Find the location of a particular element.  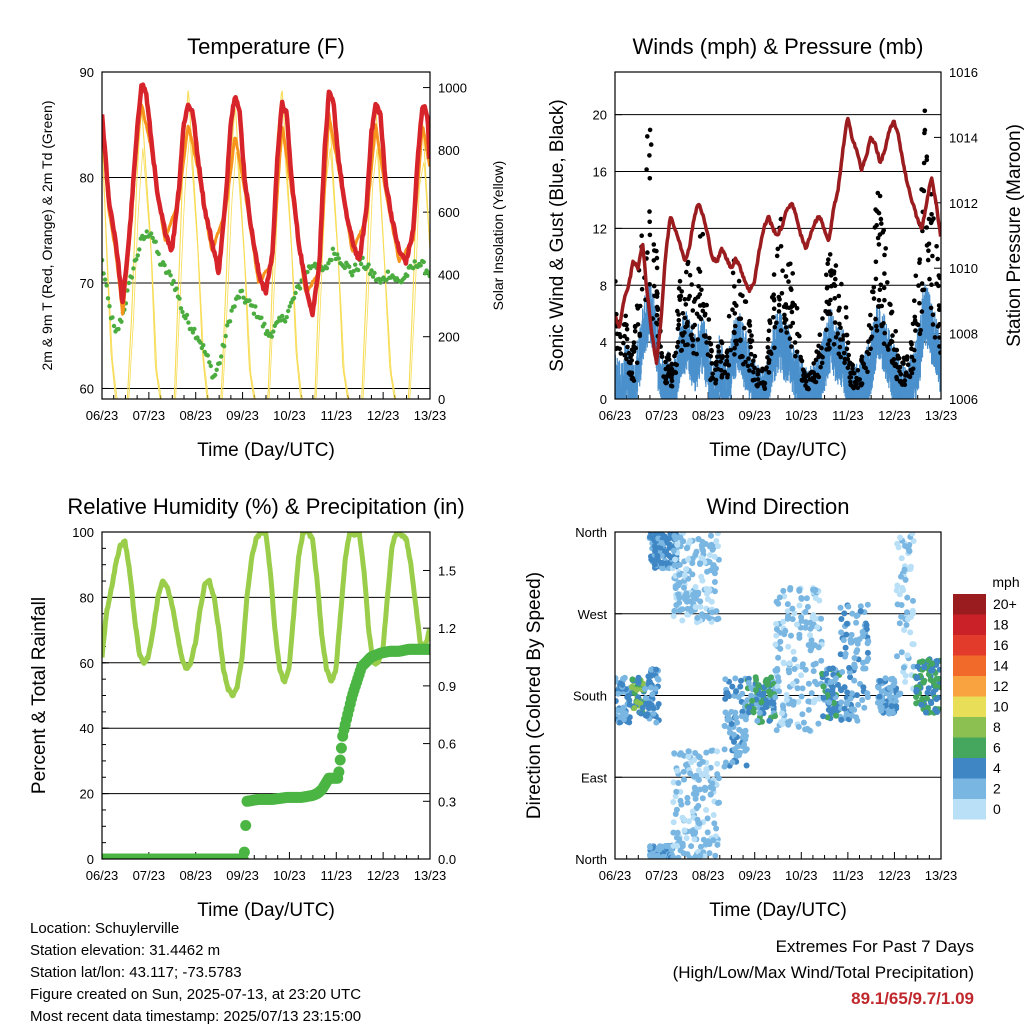

x-tick-label: 12/23 is located at coordinates (894, 875).